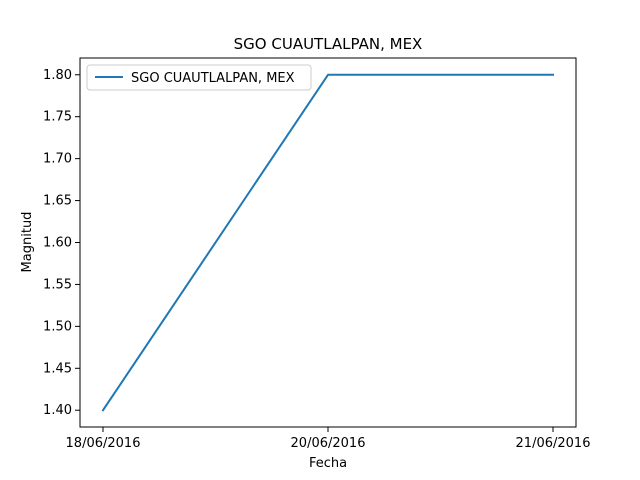 This screenshot has width=640, height=480. What do you see at coordinates (213, 78) in the screenshot?
I see `legend-series-label: SGO CUAUTLALPAN, MEX` at bounding box center [213, 78].